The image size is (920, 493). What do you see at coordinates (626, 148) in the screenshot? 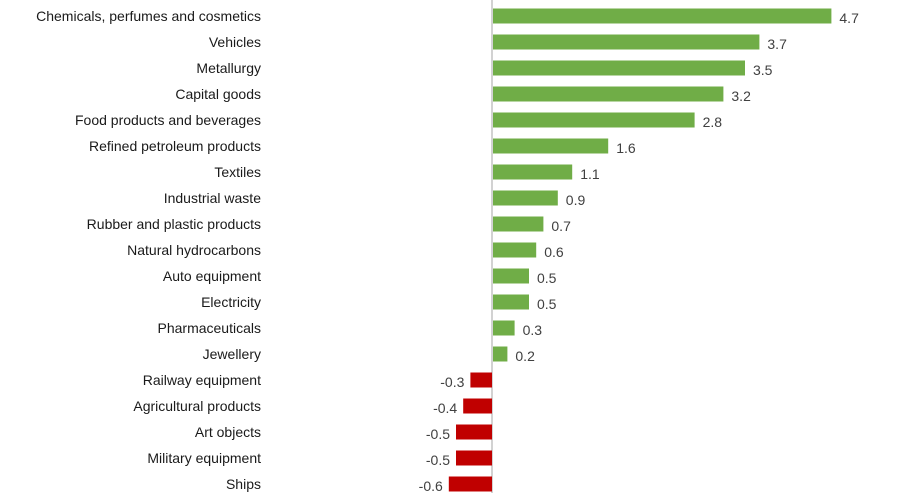
I see `value-label-5: 1.6` at bounding box center [626, 148].